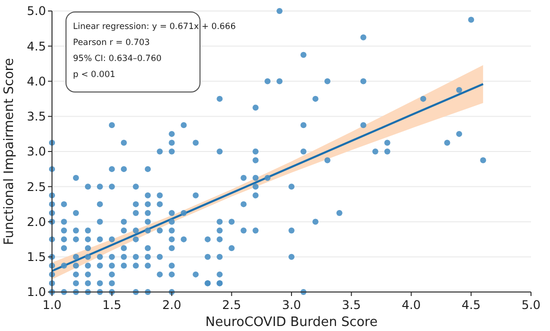 This screenshot has height=331, width=550. I want to click on annotation: p < 0.001, so click(94, 75).